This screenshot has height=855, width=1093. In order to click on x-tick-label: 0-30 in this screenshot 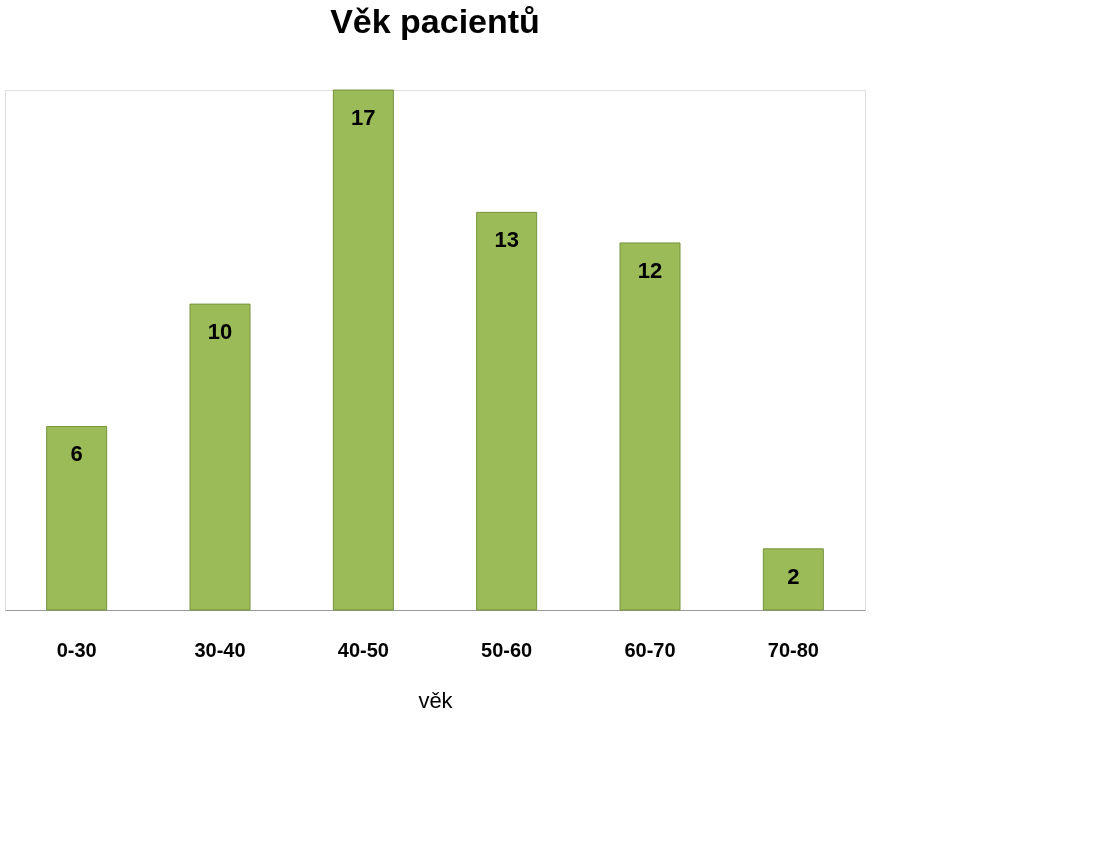, I will do `click(76, 649)`.